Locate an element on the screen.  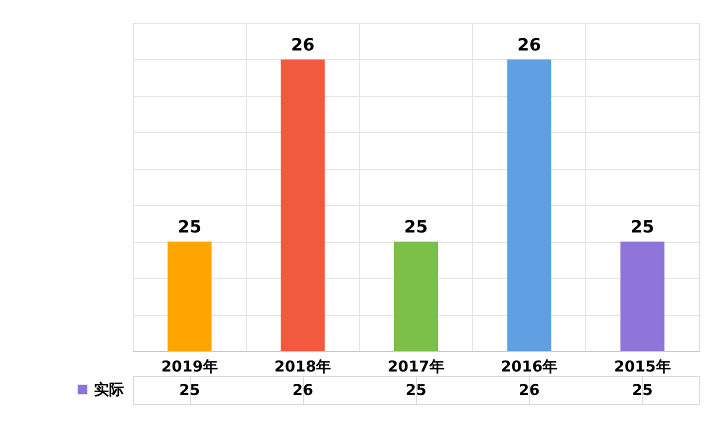
x-tick-label: 2017年 is located at coordinates (416, 367).